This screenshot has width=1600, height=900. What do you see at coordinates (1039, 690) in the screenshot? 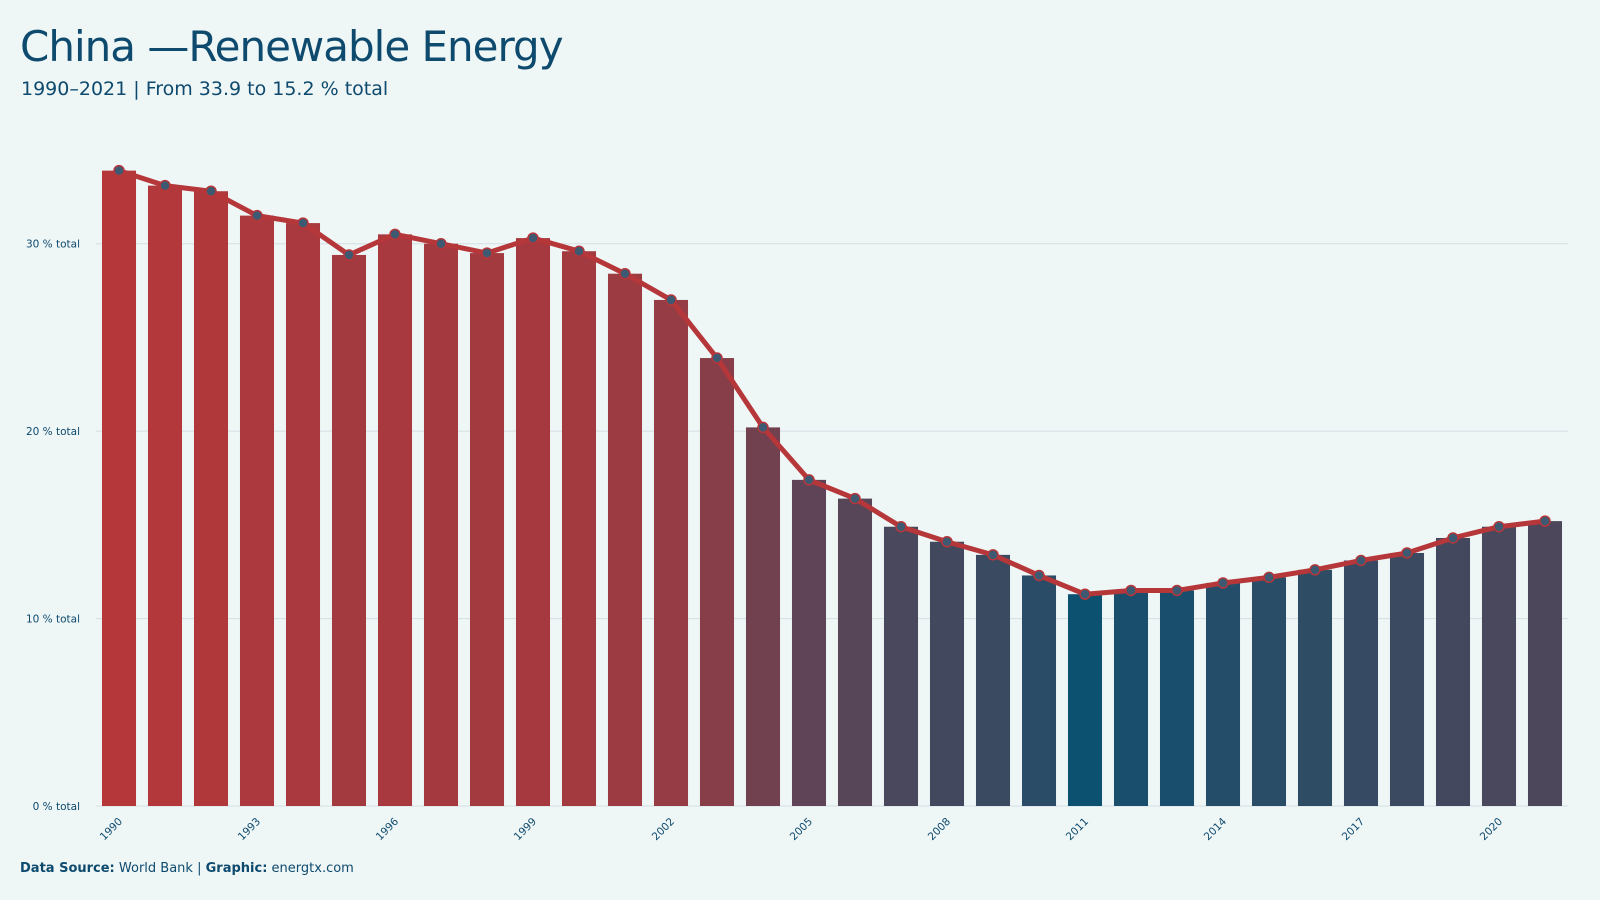
I see `bar-2010` at bounding box center [1039, 690].